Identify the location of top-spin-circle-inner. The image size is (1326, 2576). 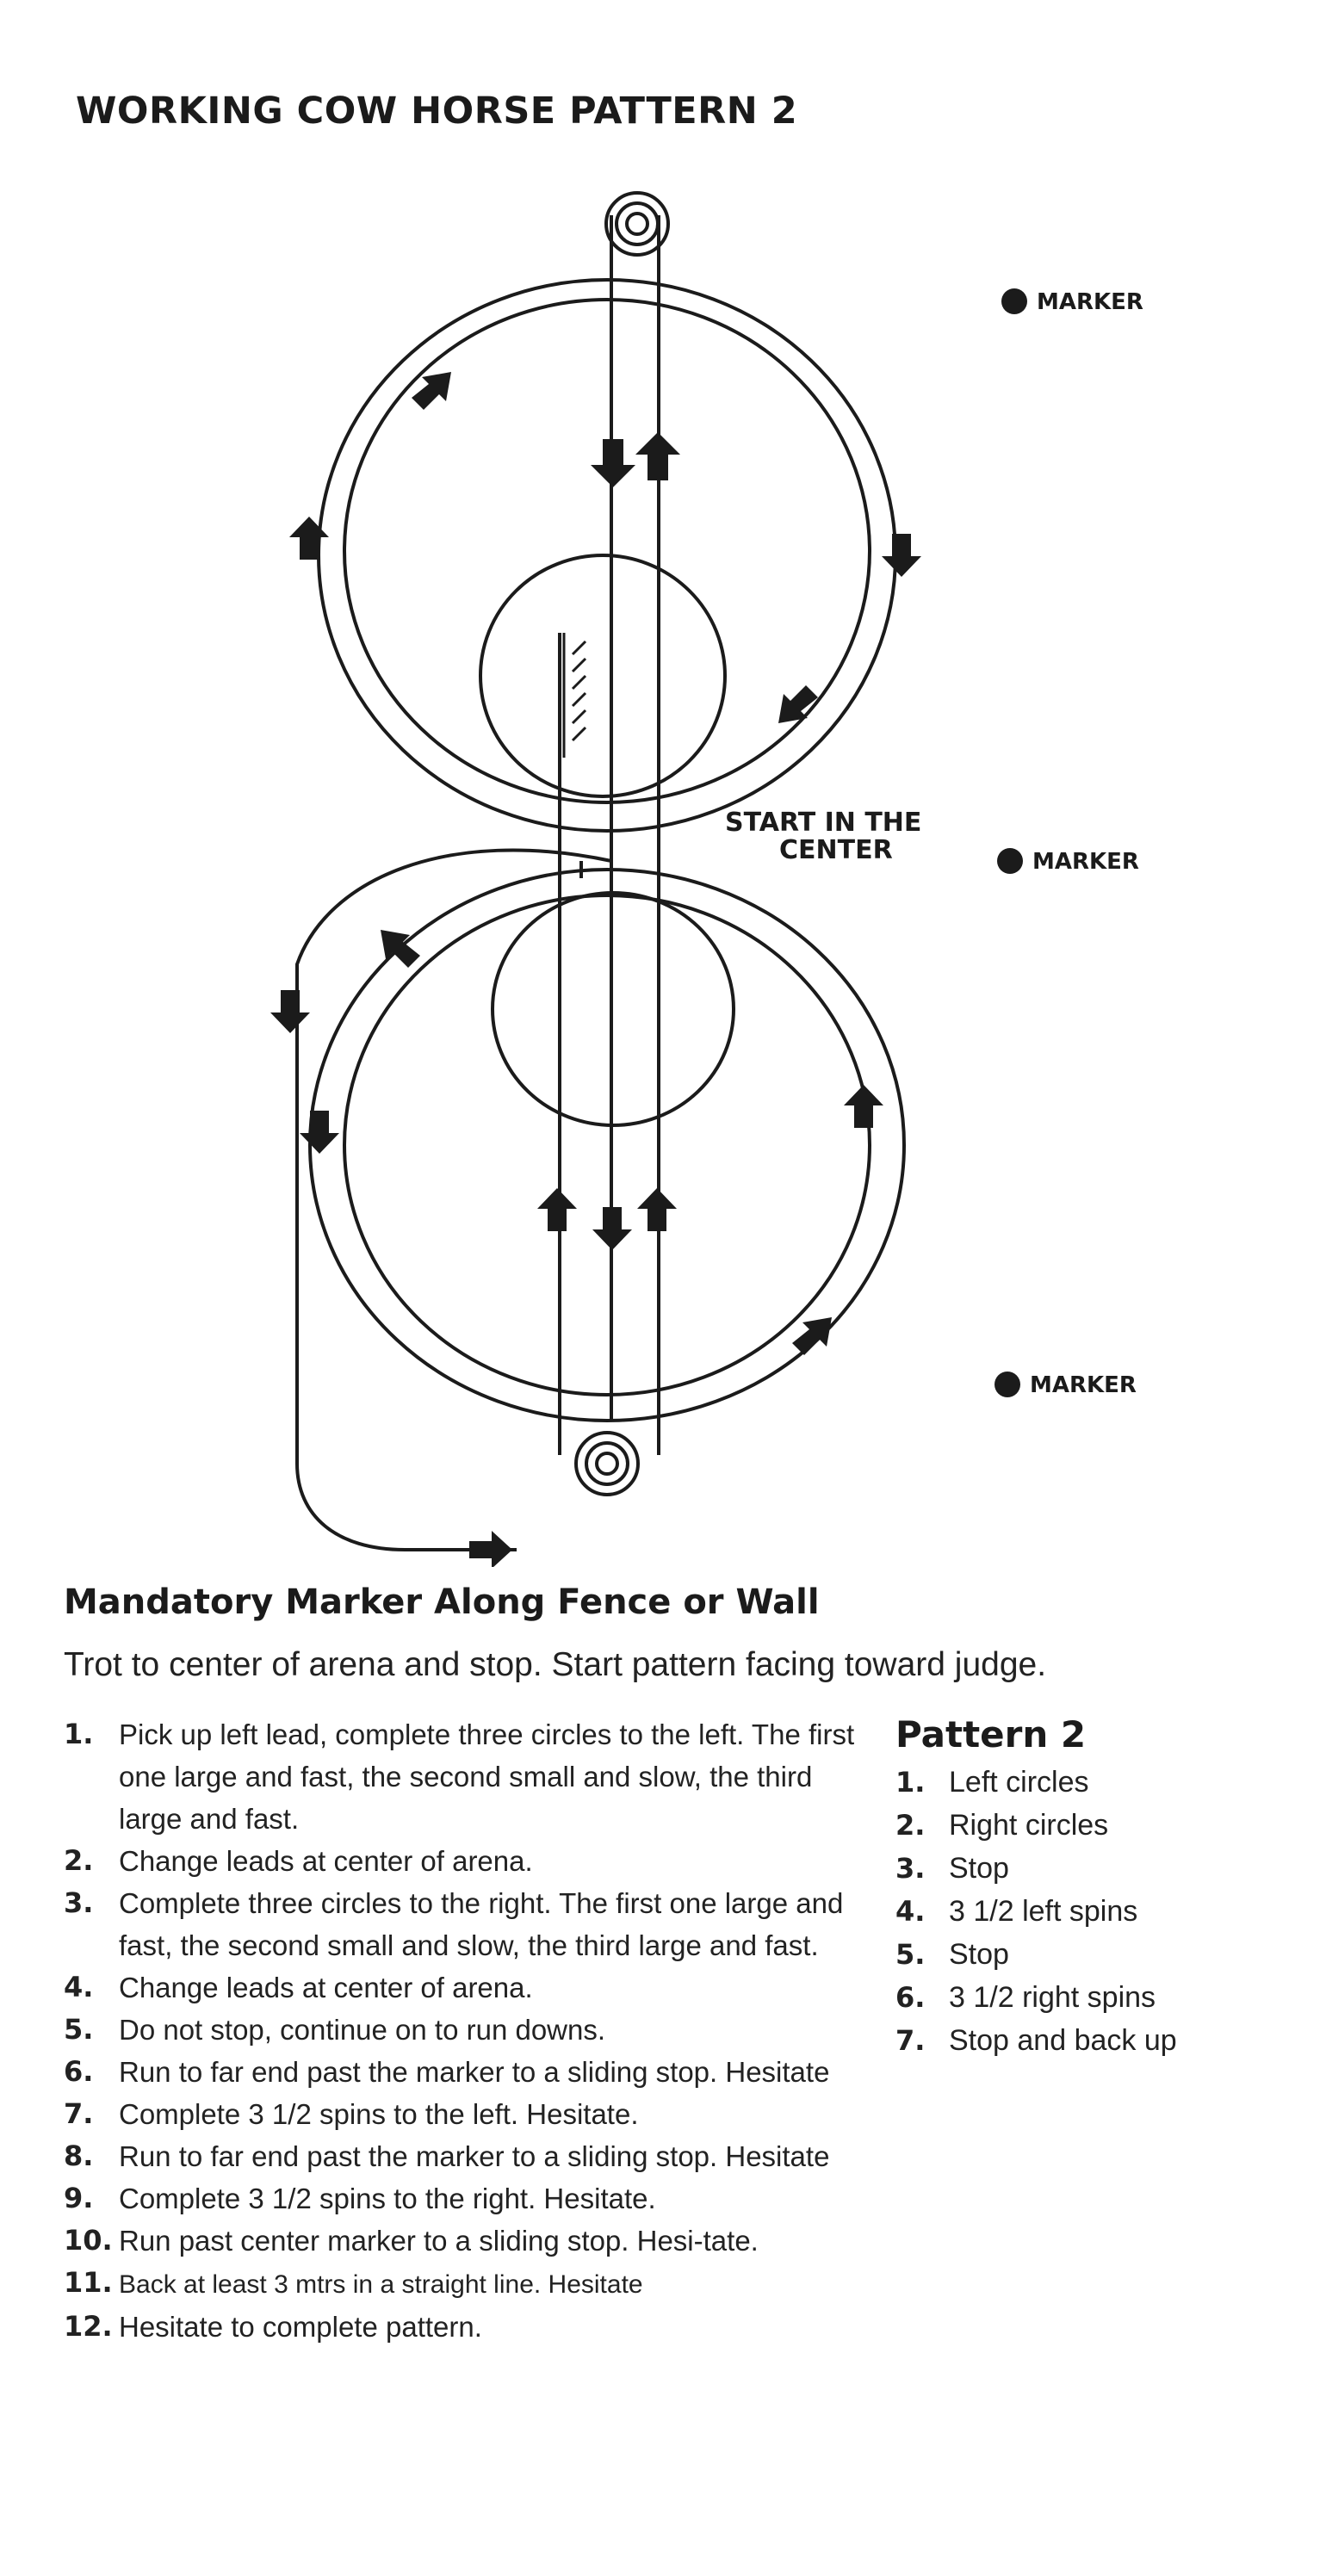
(637, 224).